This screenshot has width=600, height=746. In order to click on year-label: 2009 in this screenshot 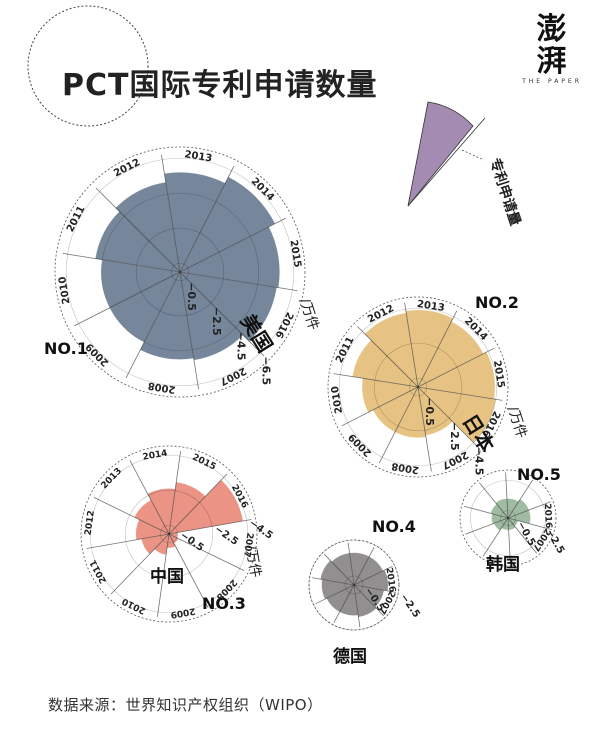, I will do `click(97, 354)`.